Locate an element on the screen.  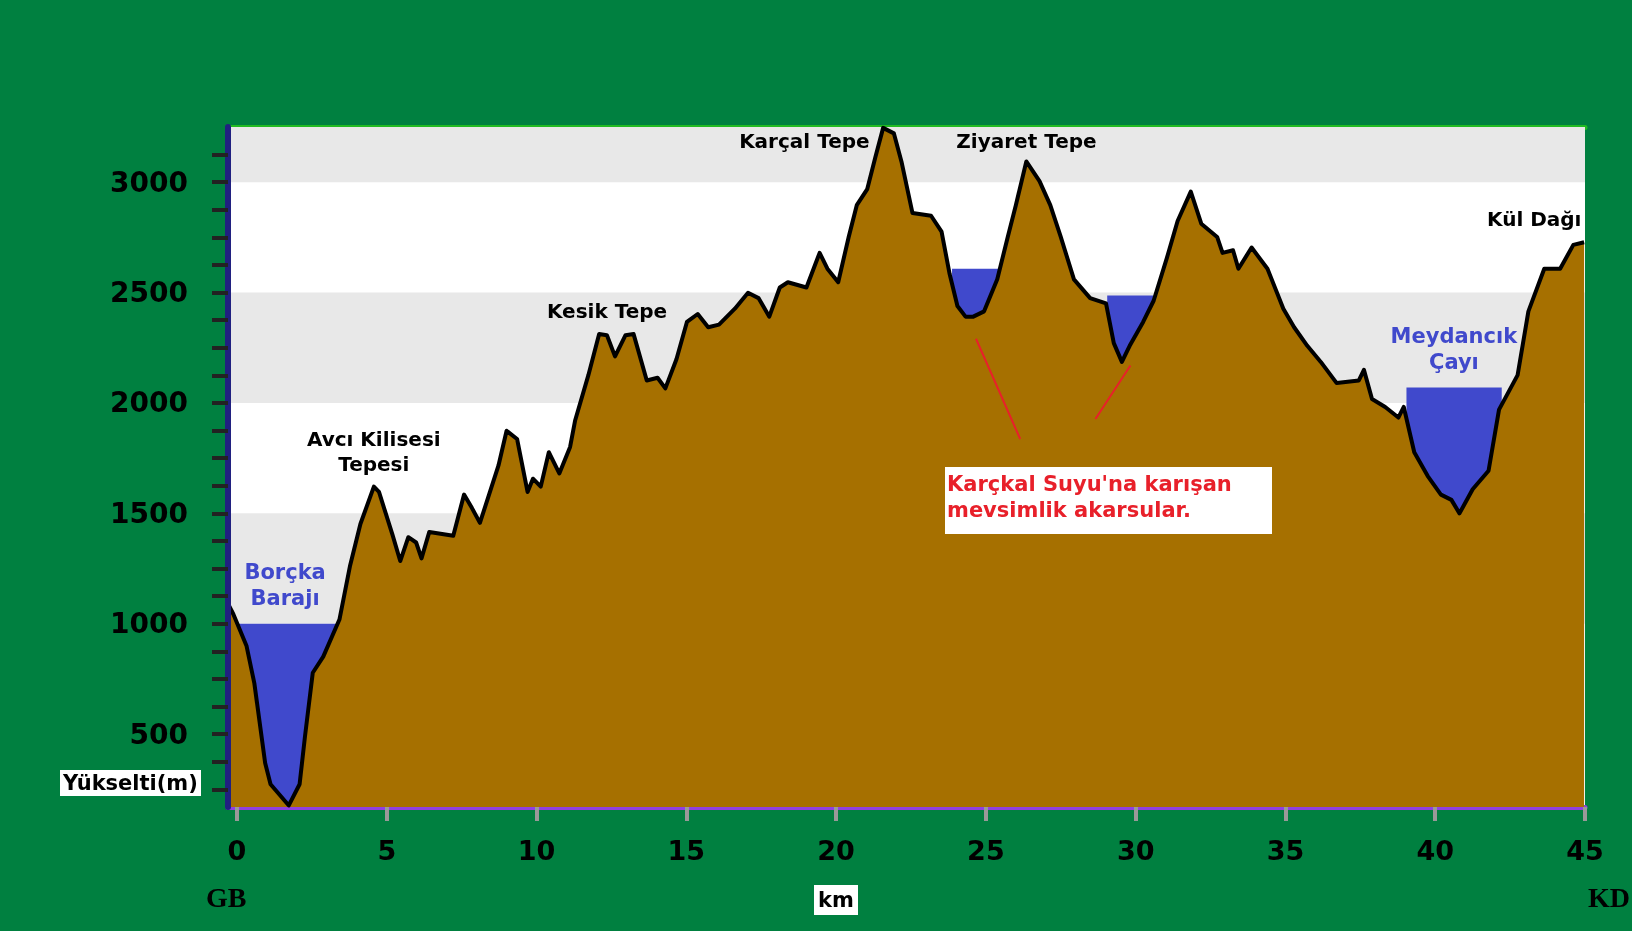
y-tick-label: 3000 is located at coordinates (149, 182).